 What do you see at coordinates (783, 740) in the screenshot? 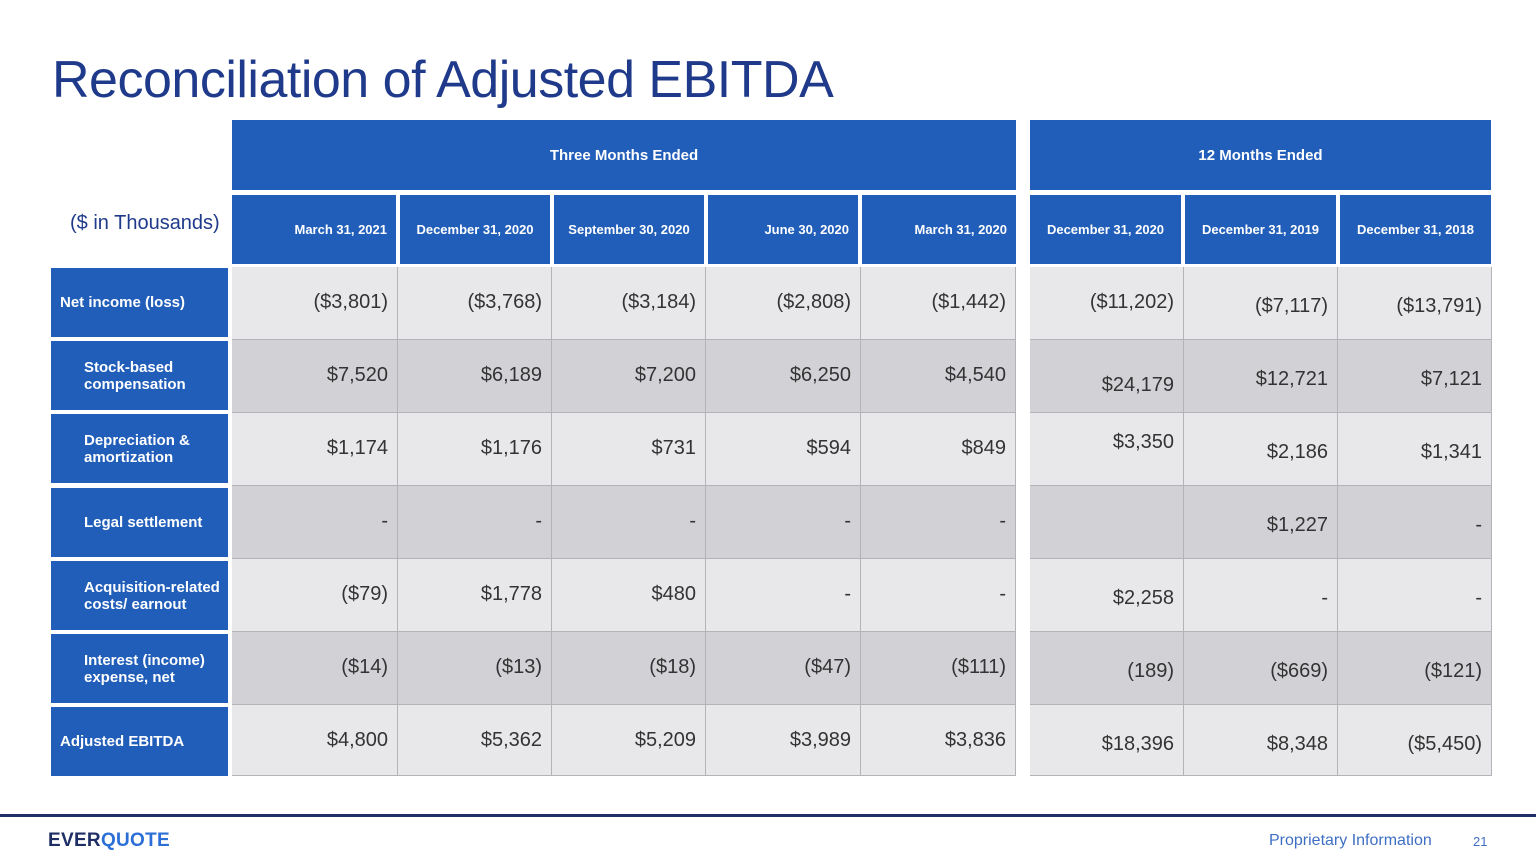
I see `table-cell: $3,989` at bounding box center [783, 740].